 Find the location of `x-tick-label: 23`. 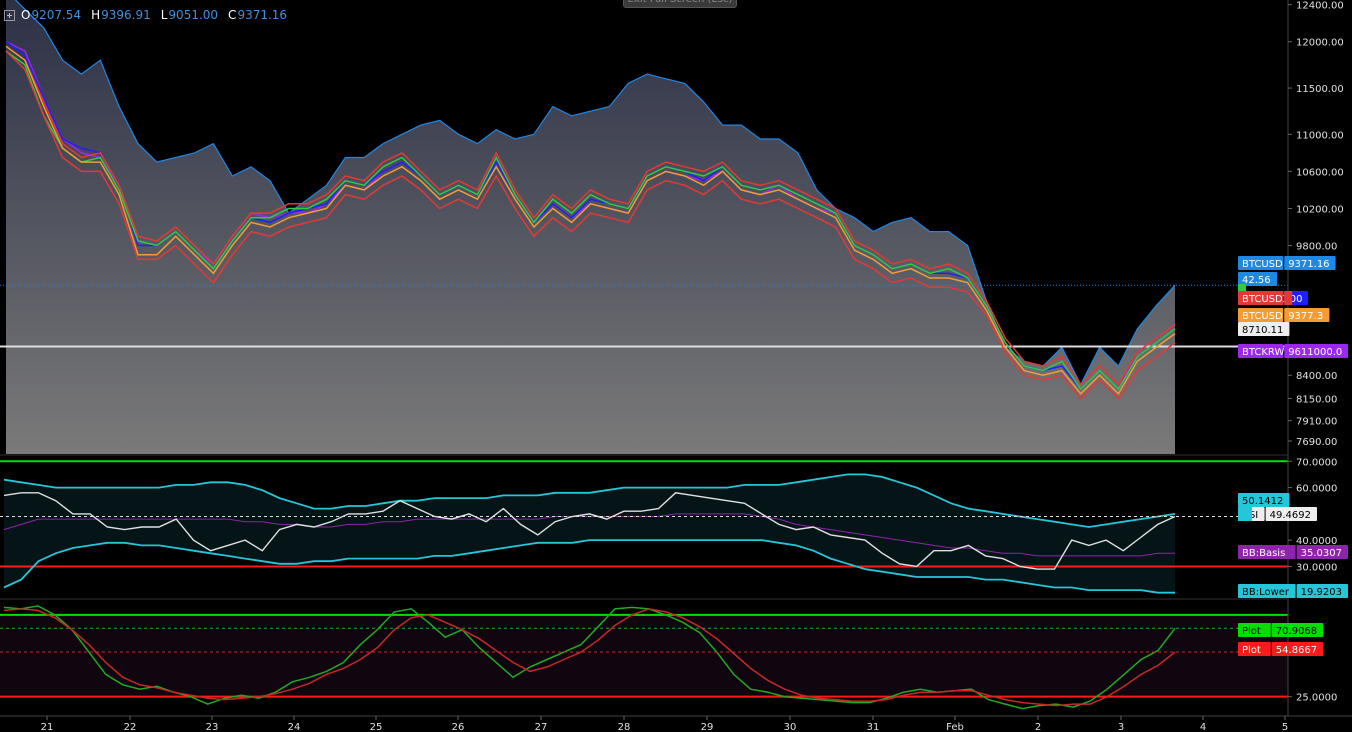

x-tick-label: 23 is located at coordinates (212, 727).